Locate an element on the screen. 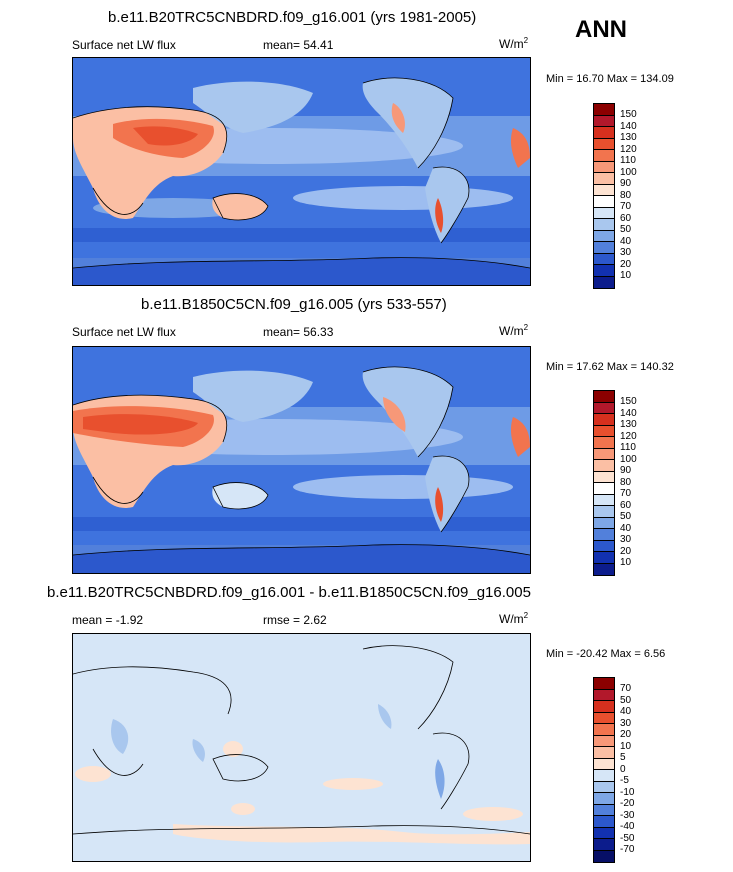 This screenshot has height=872, width=733. panel1-colorbar-label: 130 is located at coordinates (628, 137).